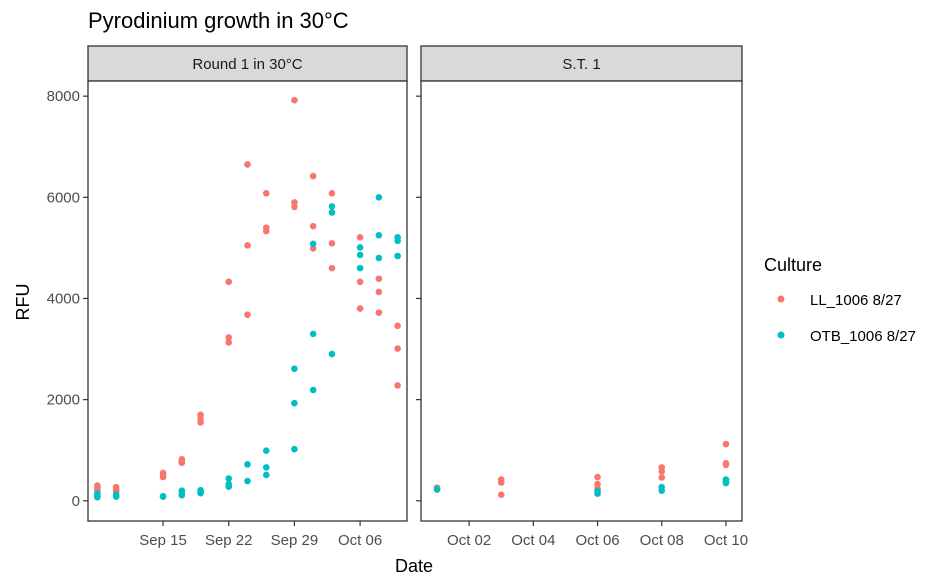  What do you see at coordinates (63, 96) in the screenshot?
I see `y-tick-label: 8000` at bounding box center [63, 96].